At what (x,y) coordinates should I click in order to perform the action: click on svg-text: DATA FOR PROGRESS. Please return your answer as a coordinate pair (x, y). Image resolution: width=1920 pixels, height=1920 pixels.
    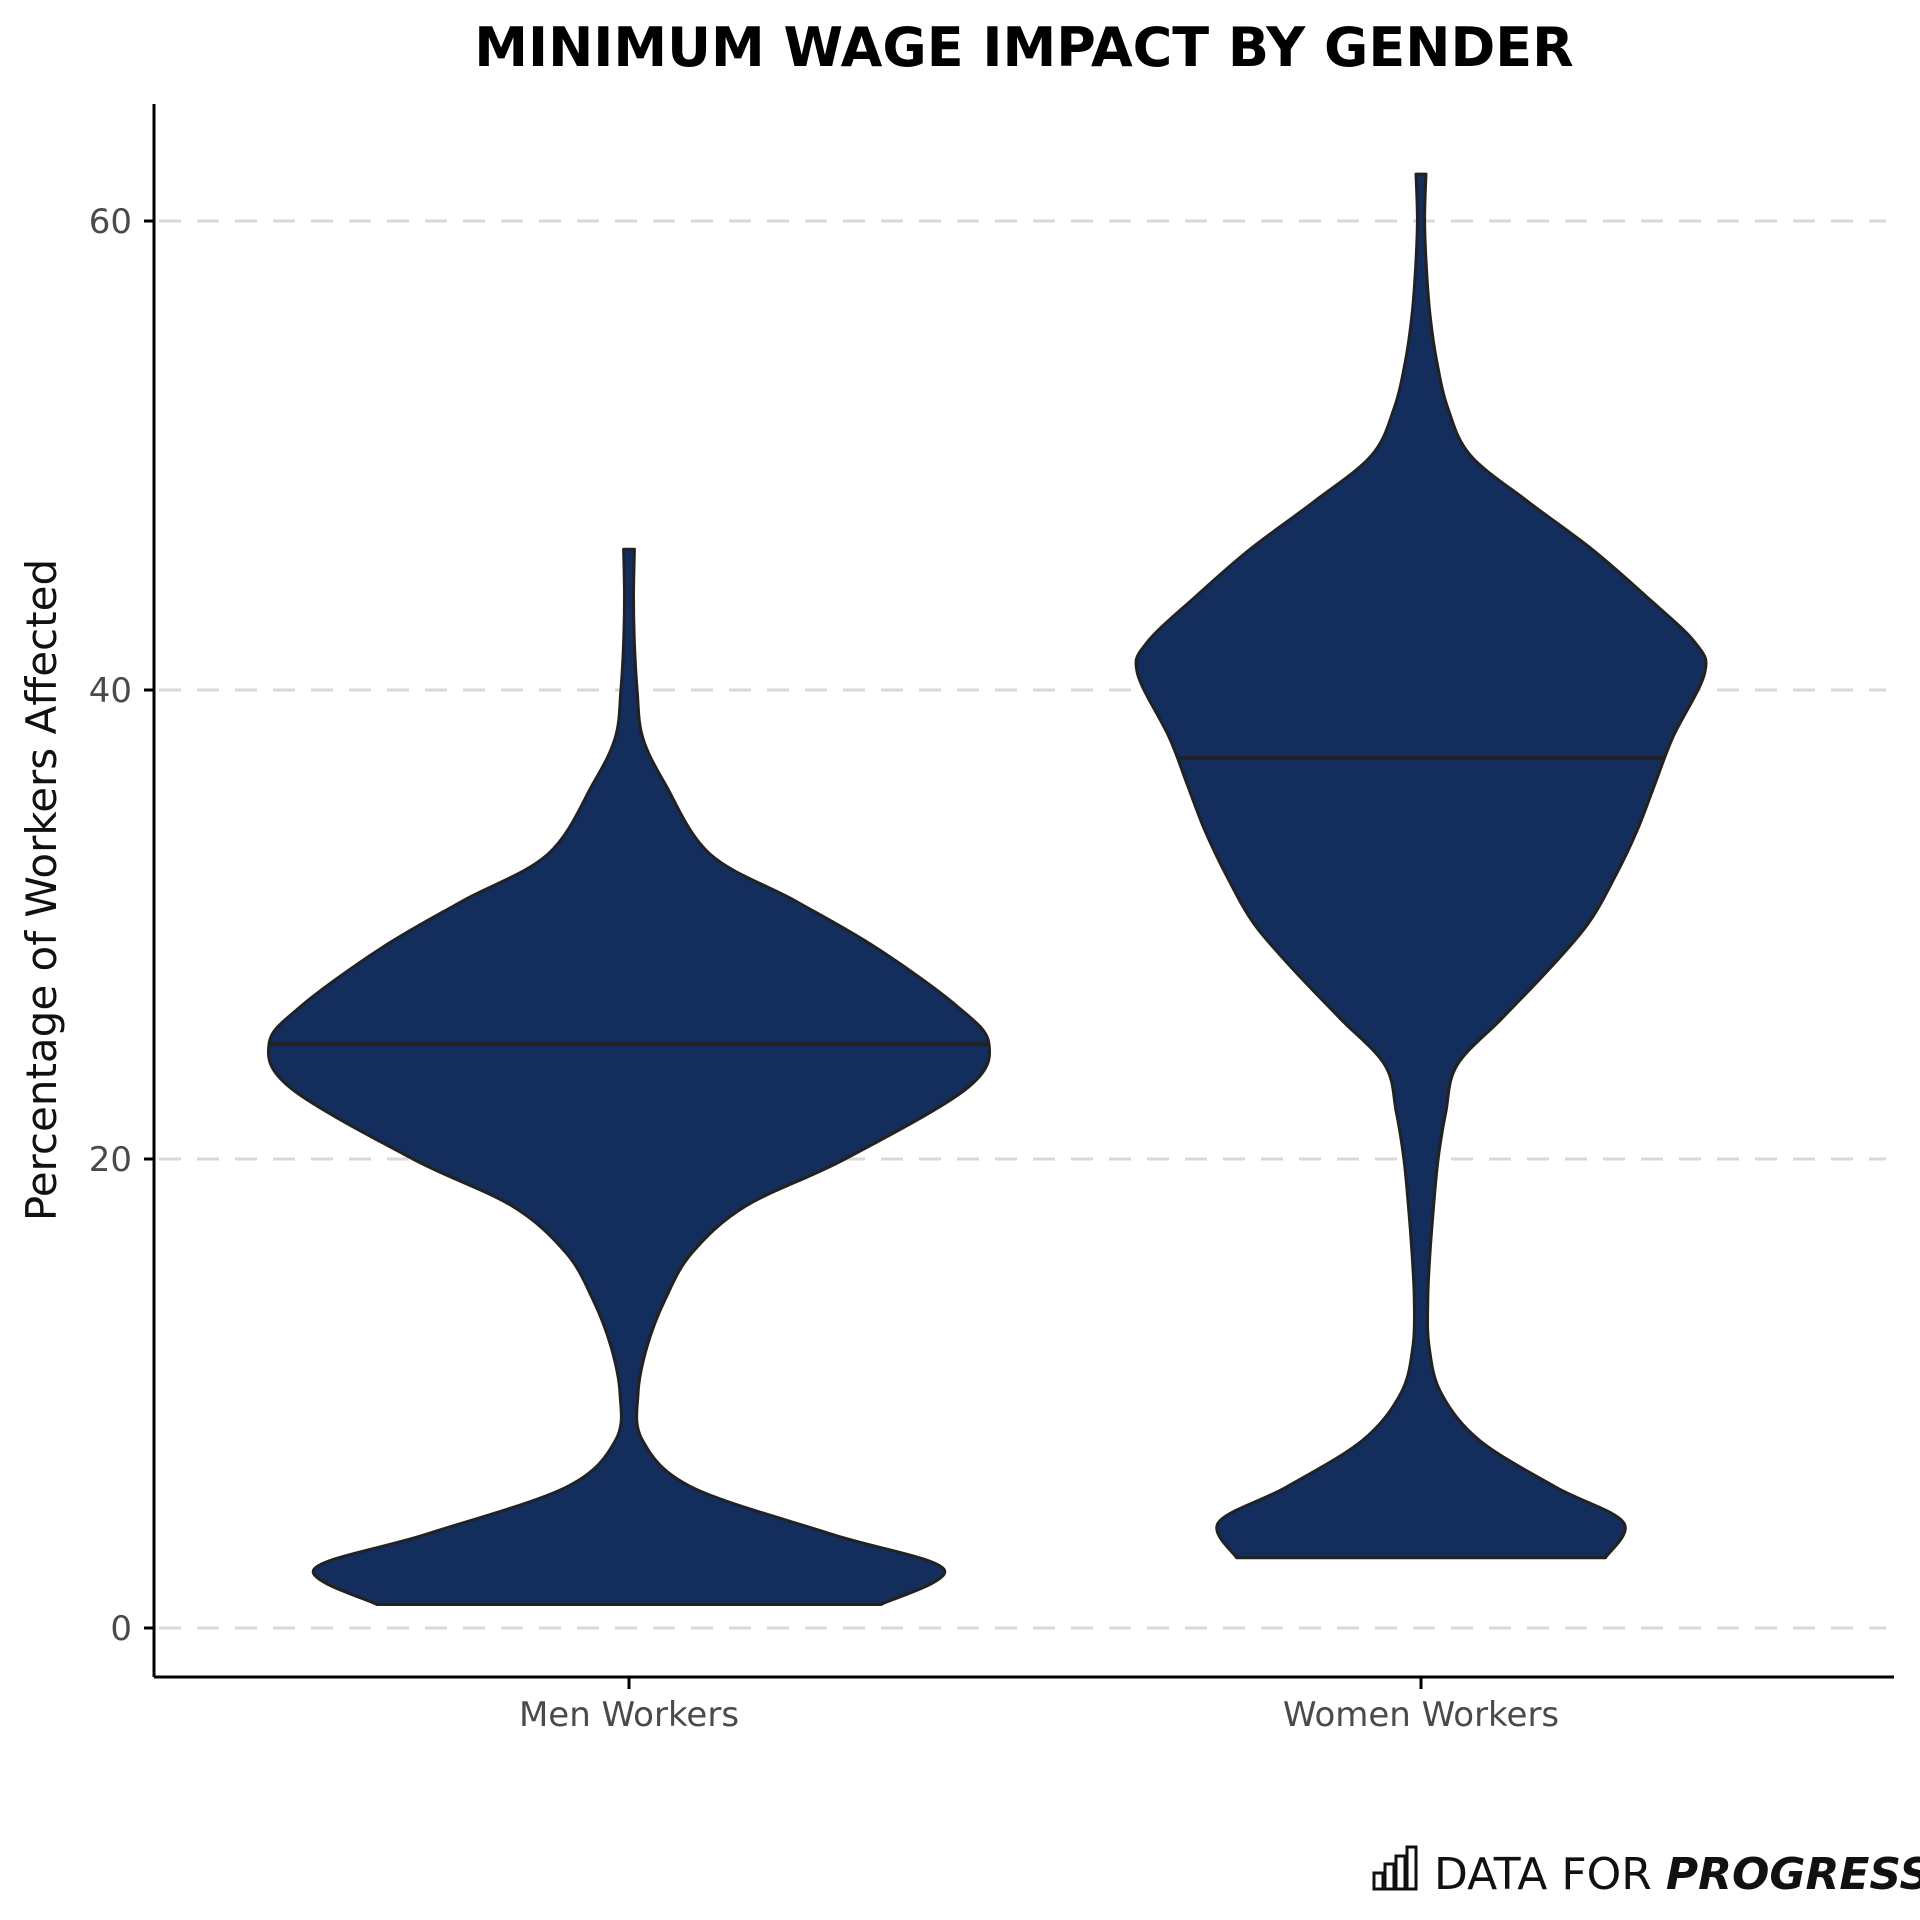
    Looking at the image, I should click on (1677, 1874).